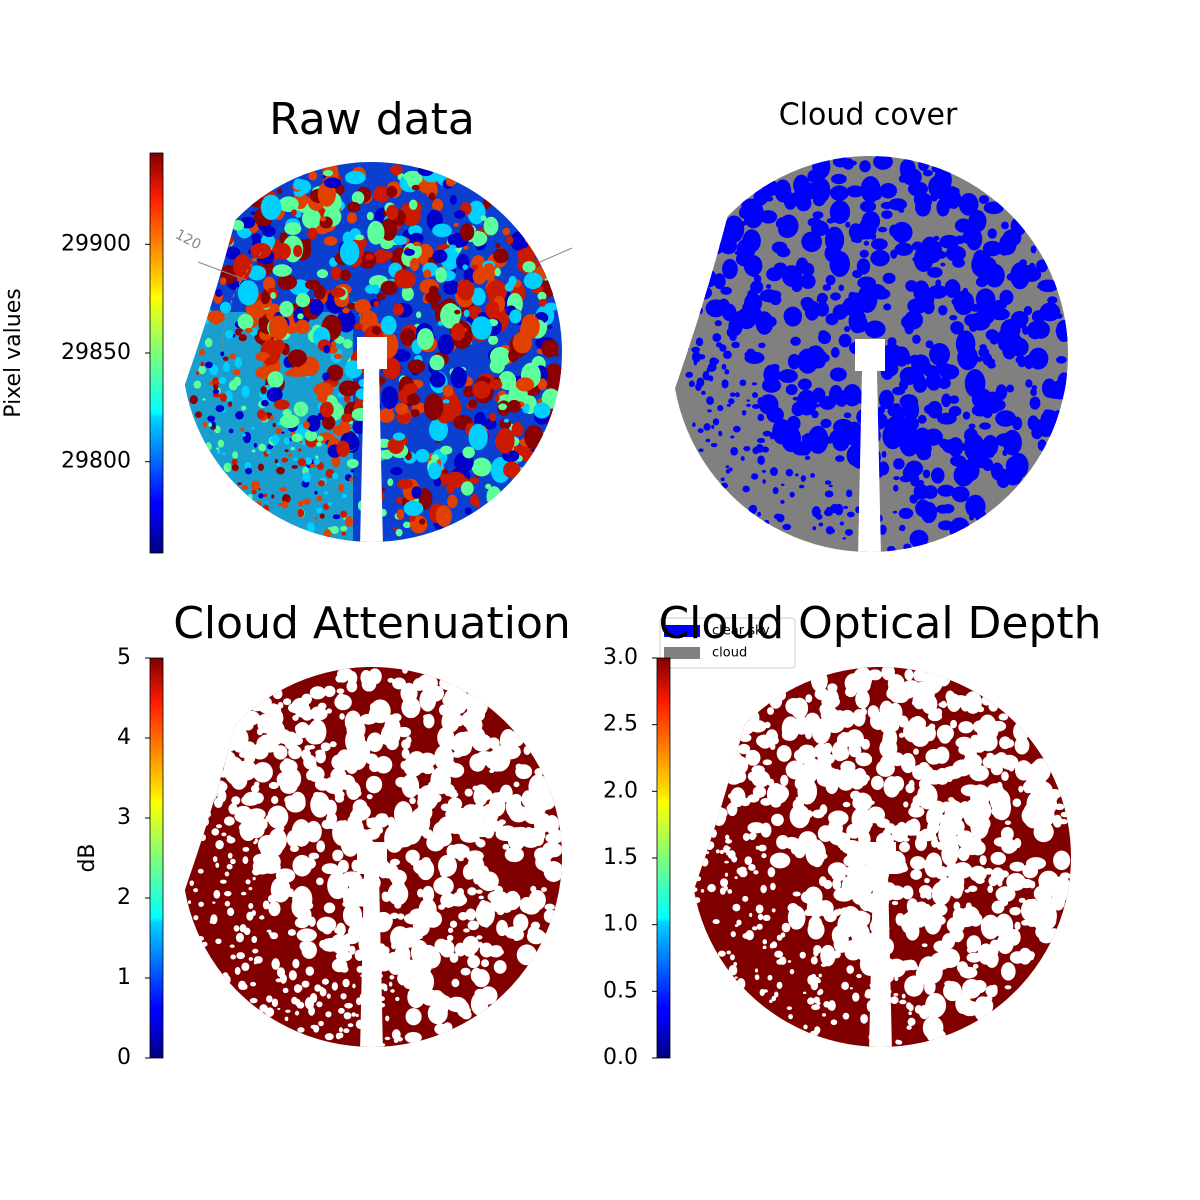  I want to click on legend-label: cloud, so click(729, 653).